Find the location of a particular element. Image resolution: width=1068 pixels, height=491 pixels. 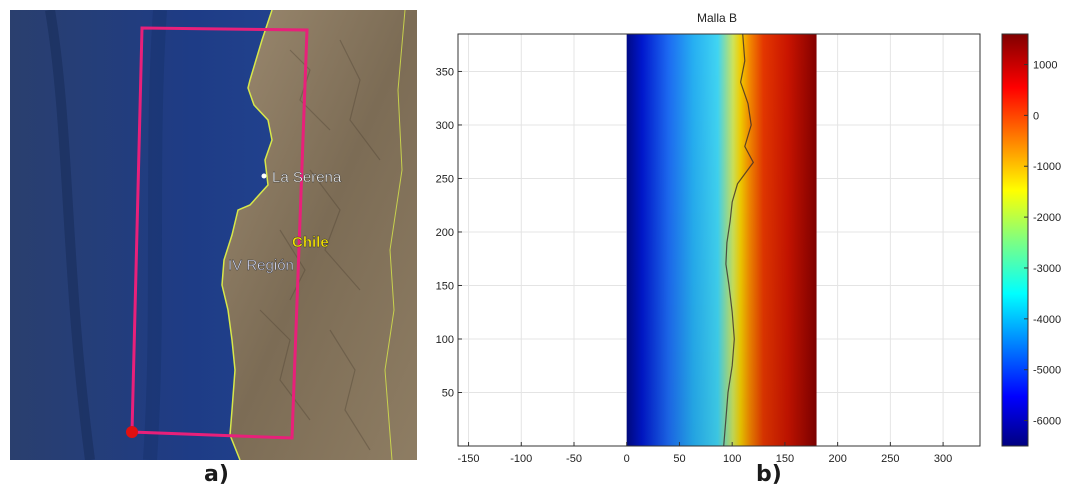

y-tick-label: 350 is located at coordinates (445, 72).